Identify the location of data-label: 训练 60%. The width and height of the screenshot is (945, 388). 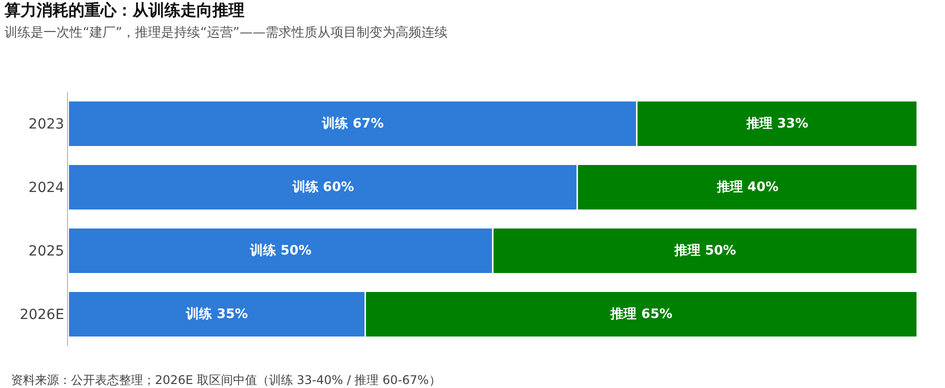
(322, 187).